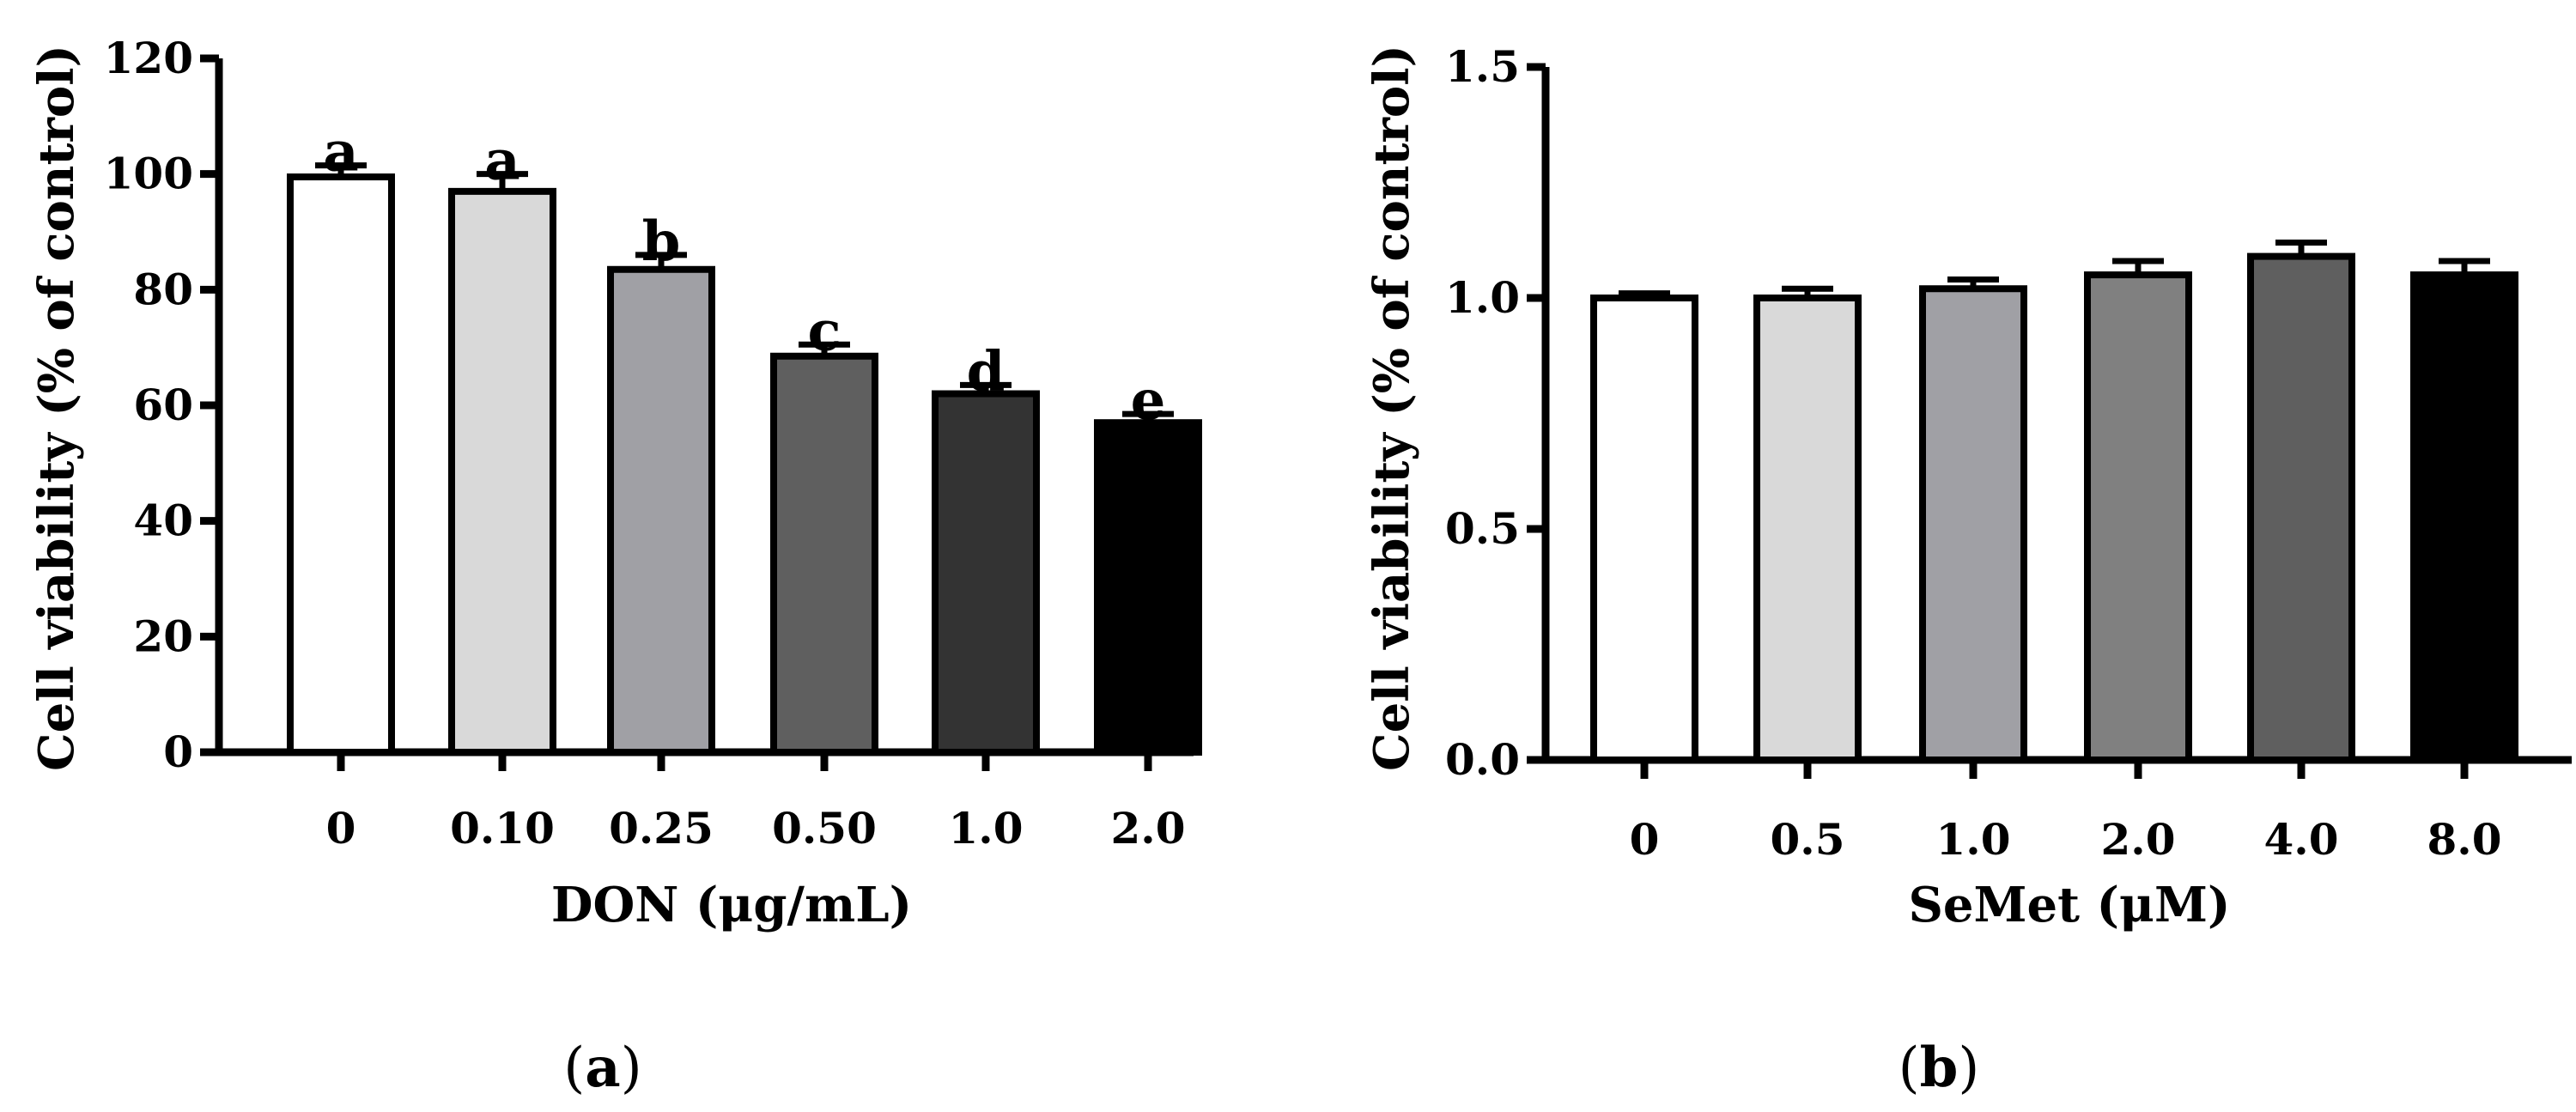 This screenshot has height=1112, width=2576. Describe the element at coordinates (503, 828) in the screenshot. I see `panel-a-x-tick-label: 0.10` at that location.